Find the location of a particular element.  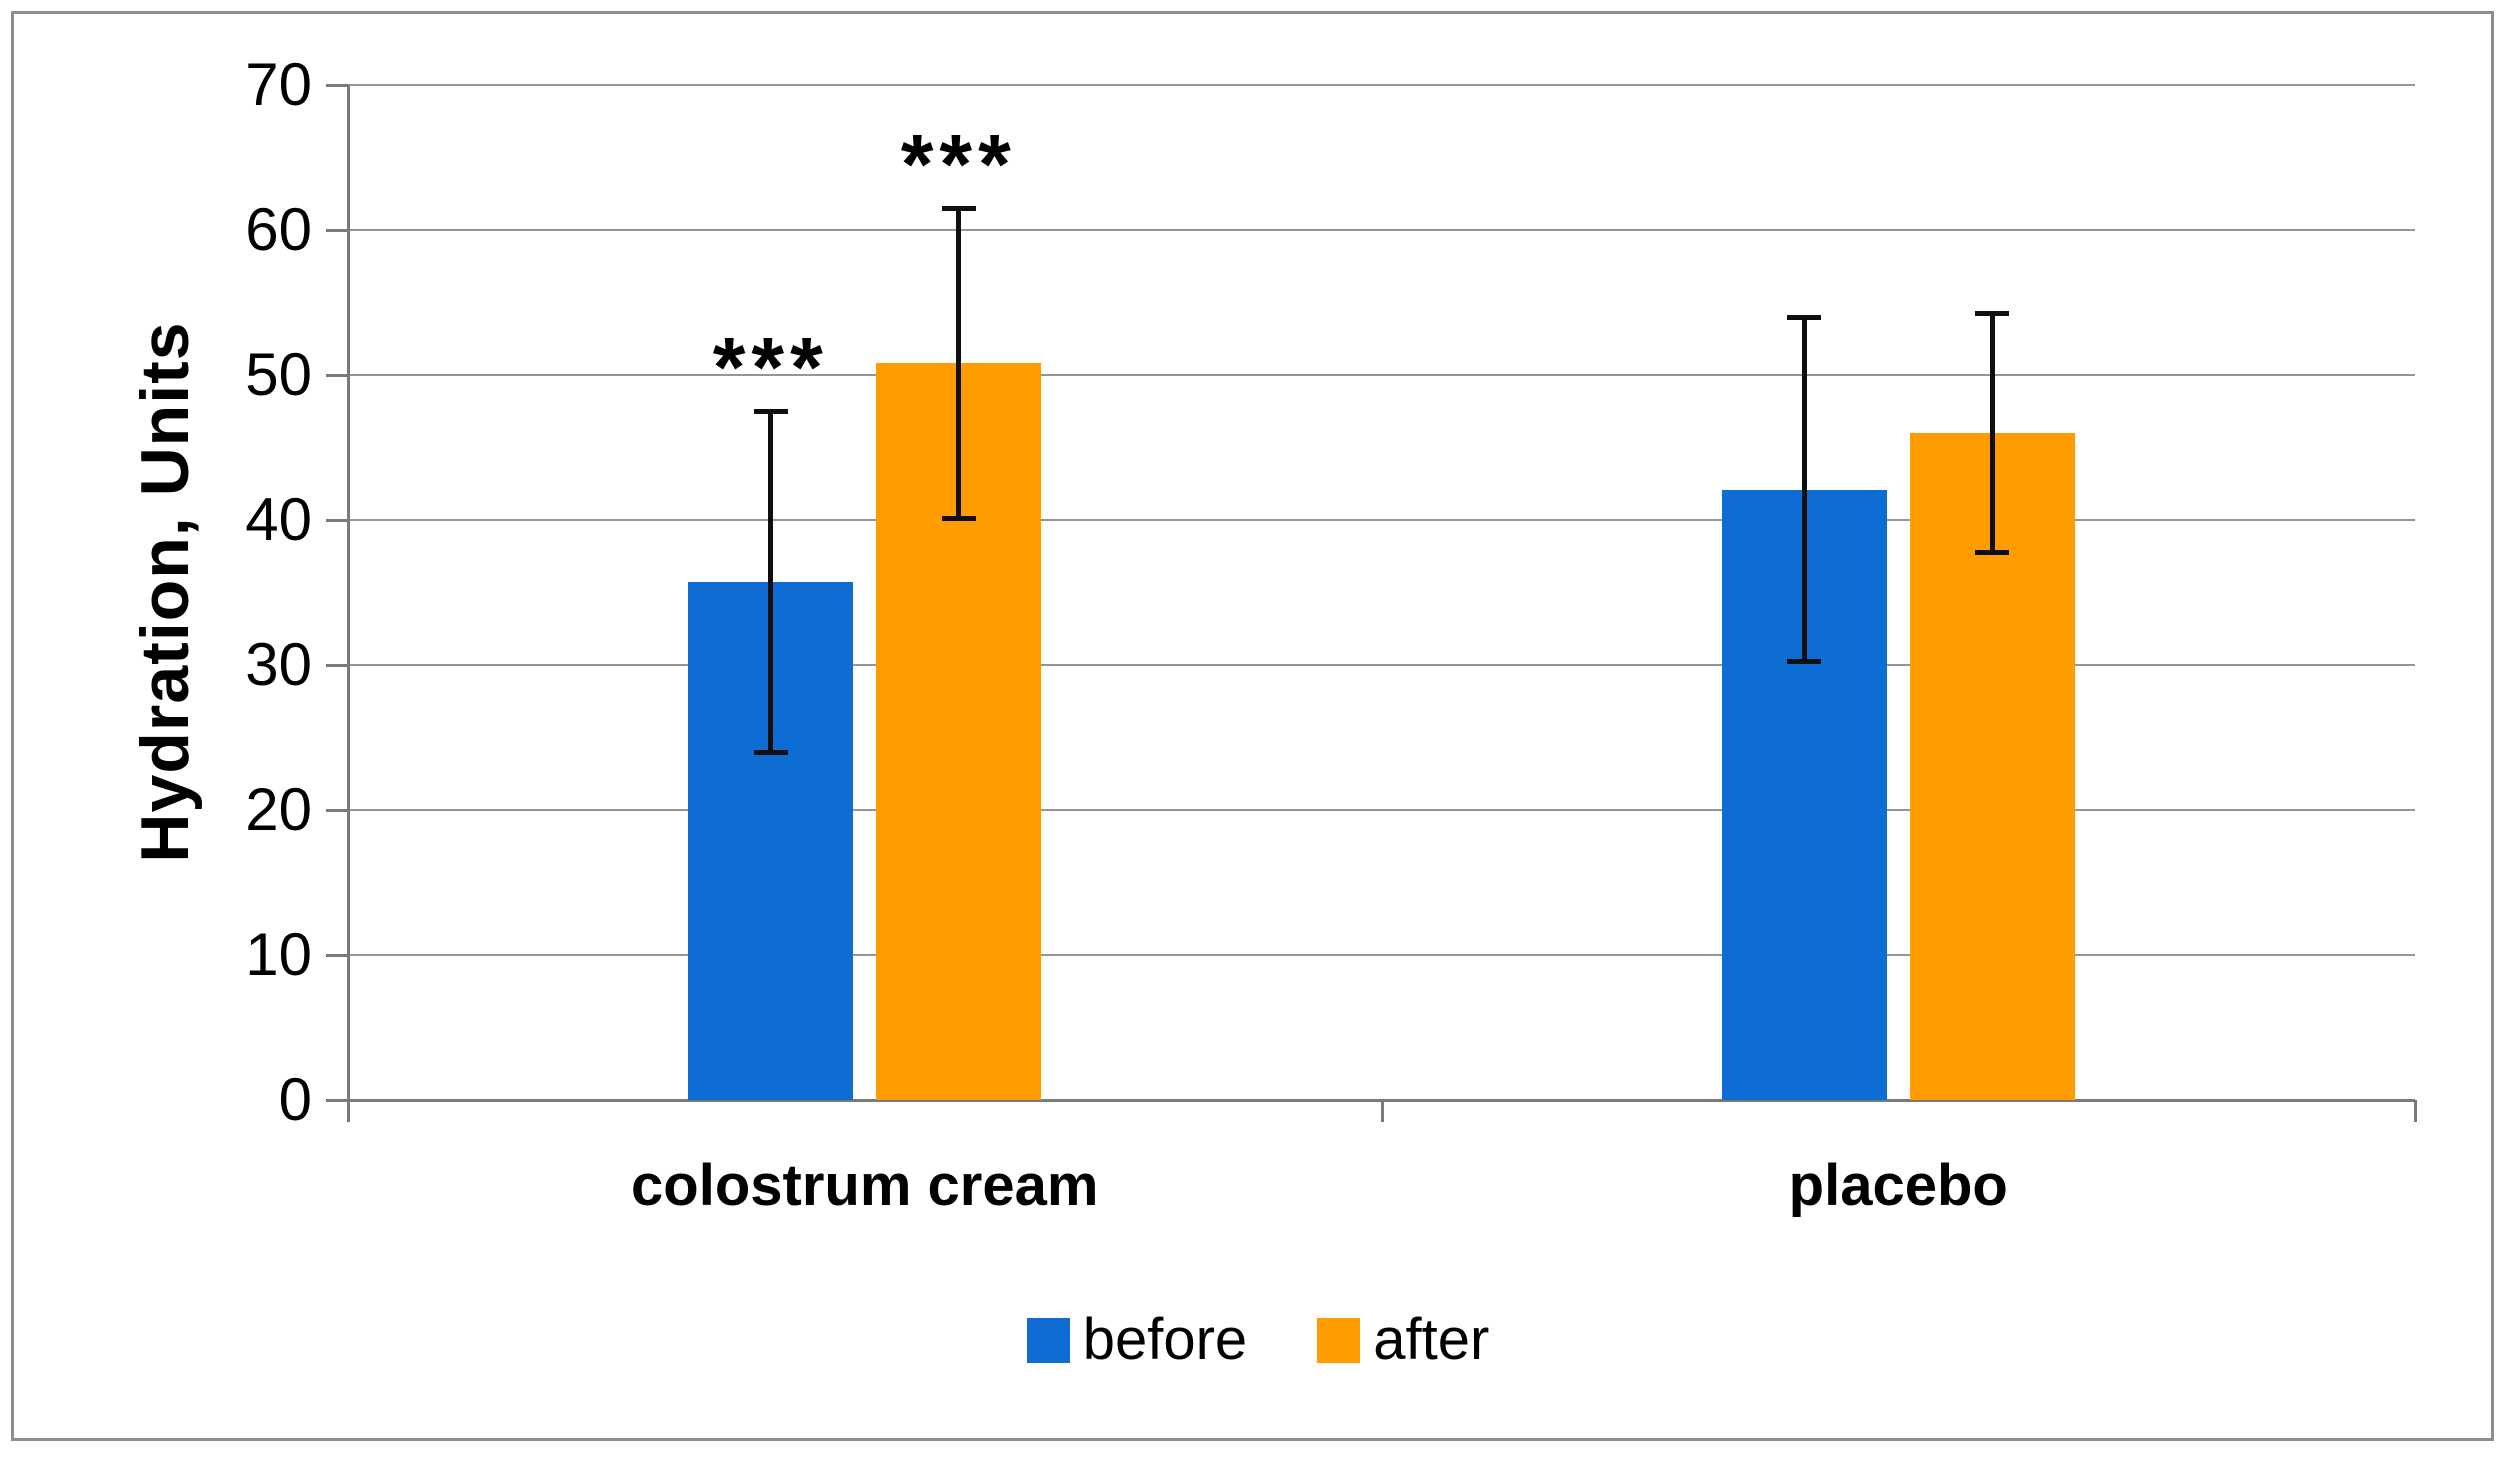

y-tick-label: 60 is located at coordinates (278, 229).